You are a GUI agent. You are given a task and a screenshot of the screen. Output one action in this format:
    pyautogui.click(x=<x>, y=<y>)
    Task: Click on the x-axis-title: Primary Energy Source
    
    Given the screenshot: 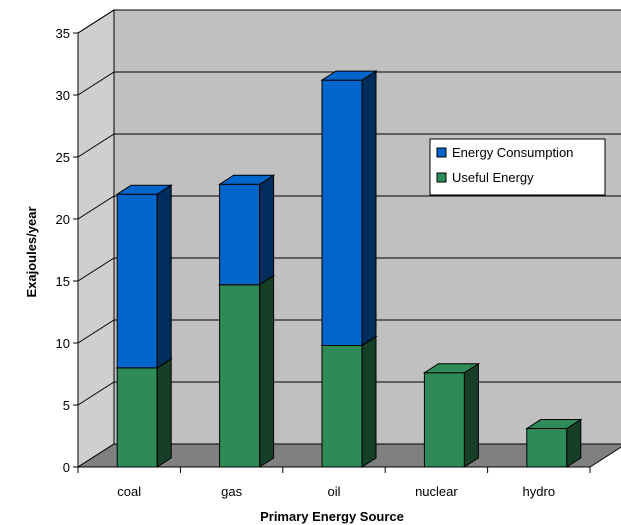 What is the action you would take?
    pyautogui.click(x=332, y=516)
    